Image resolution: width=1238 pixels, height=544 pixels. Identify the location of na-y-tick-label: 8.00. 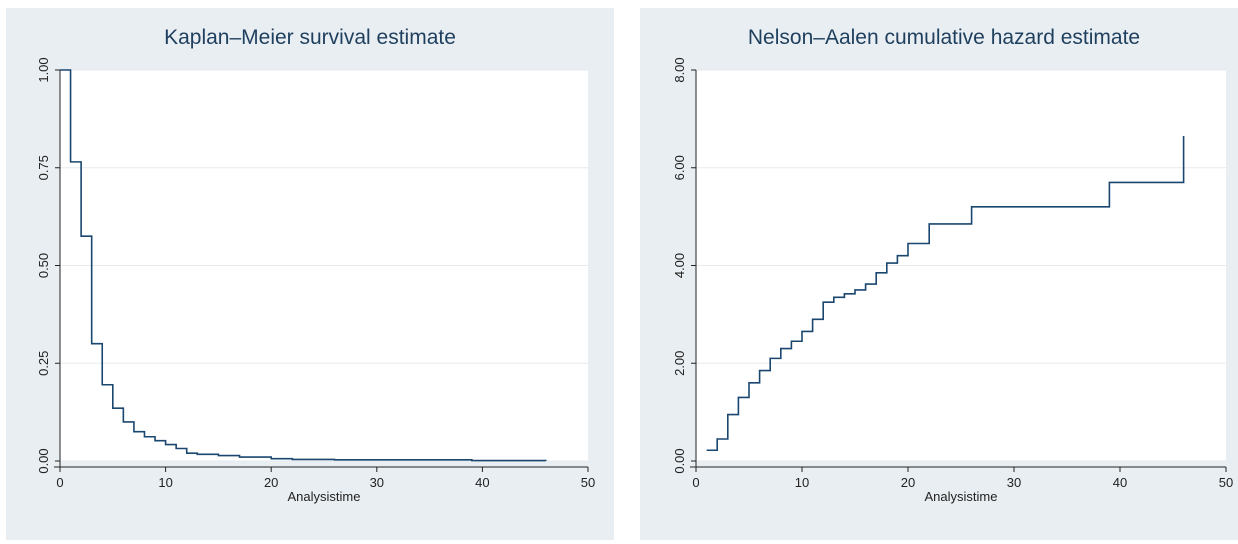
(679, 69).